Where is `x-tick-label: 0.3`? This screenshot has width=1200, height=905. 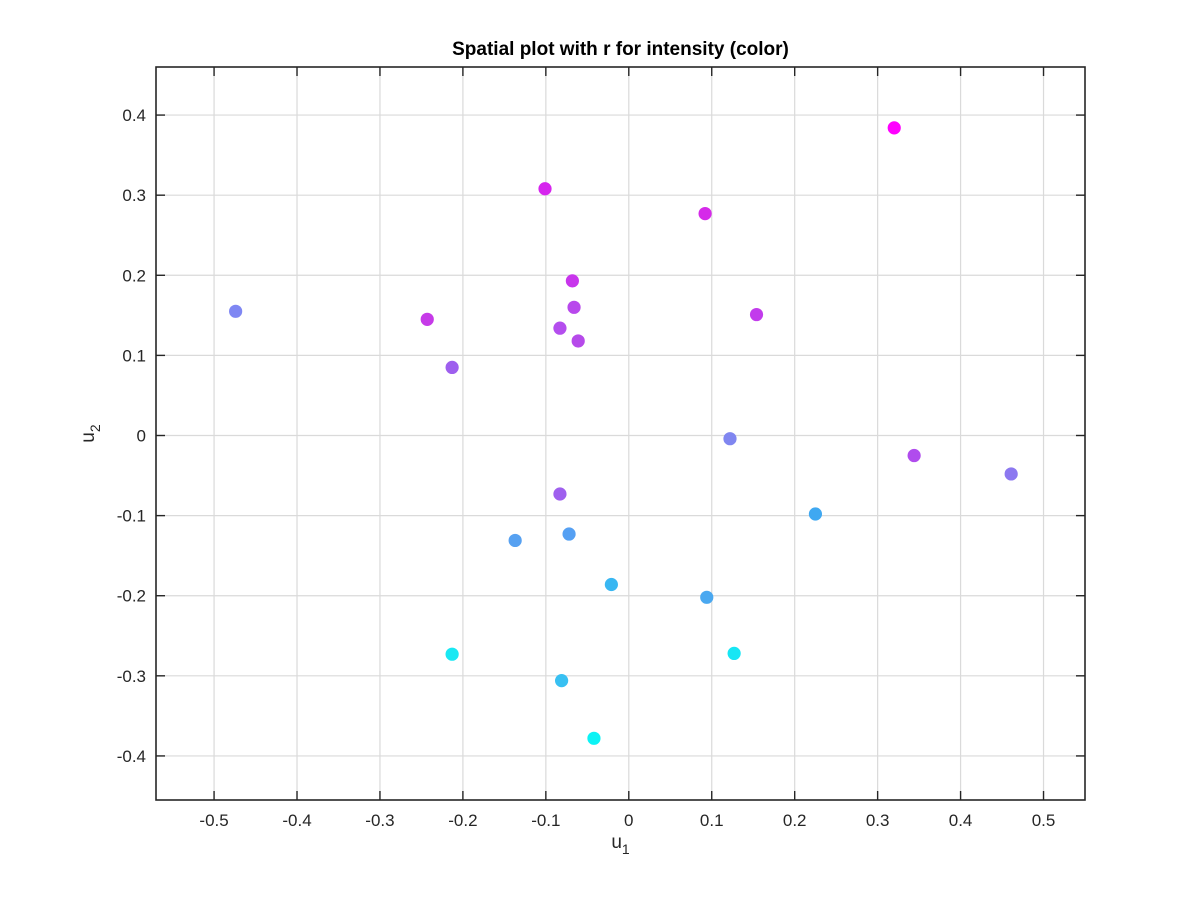
x-tick-label: 0.3 is located at coordinates (878, 820).